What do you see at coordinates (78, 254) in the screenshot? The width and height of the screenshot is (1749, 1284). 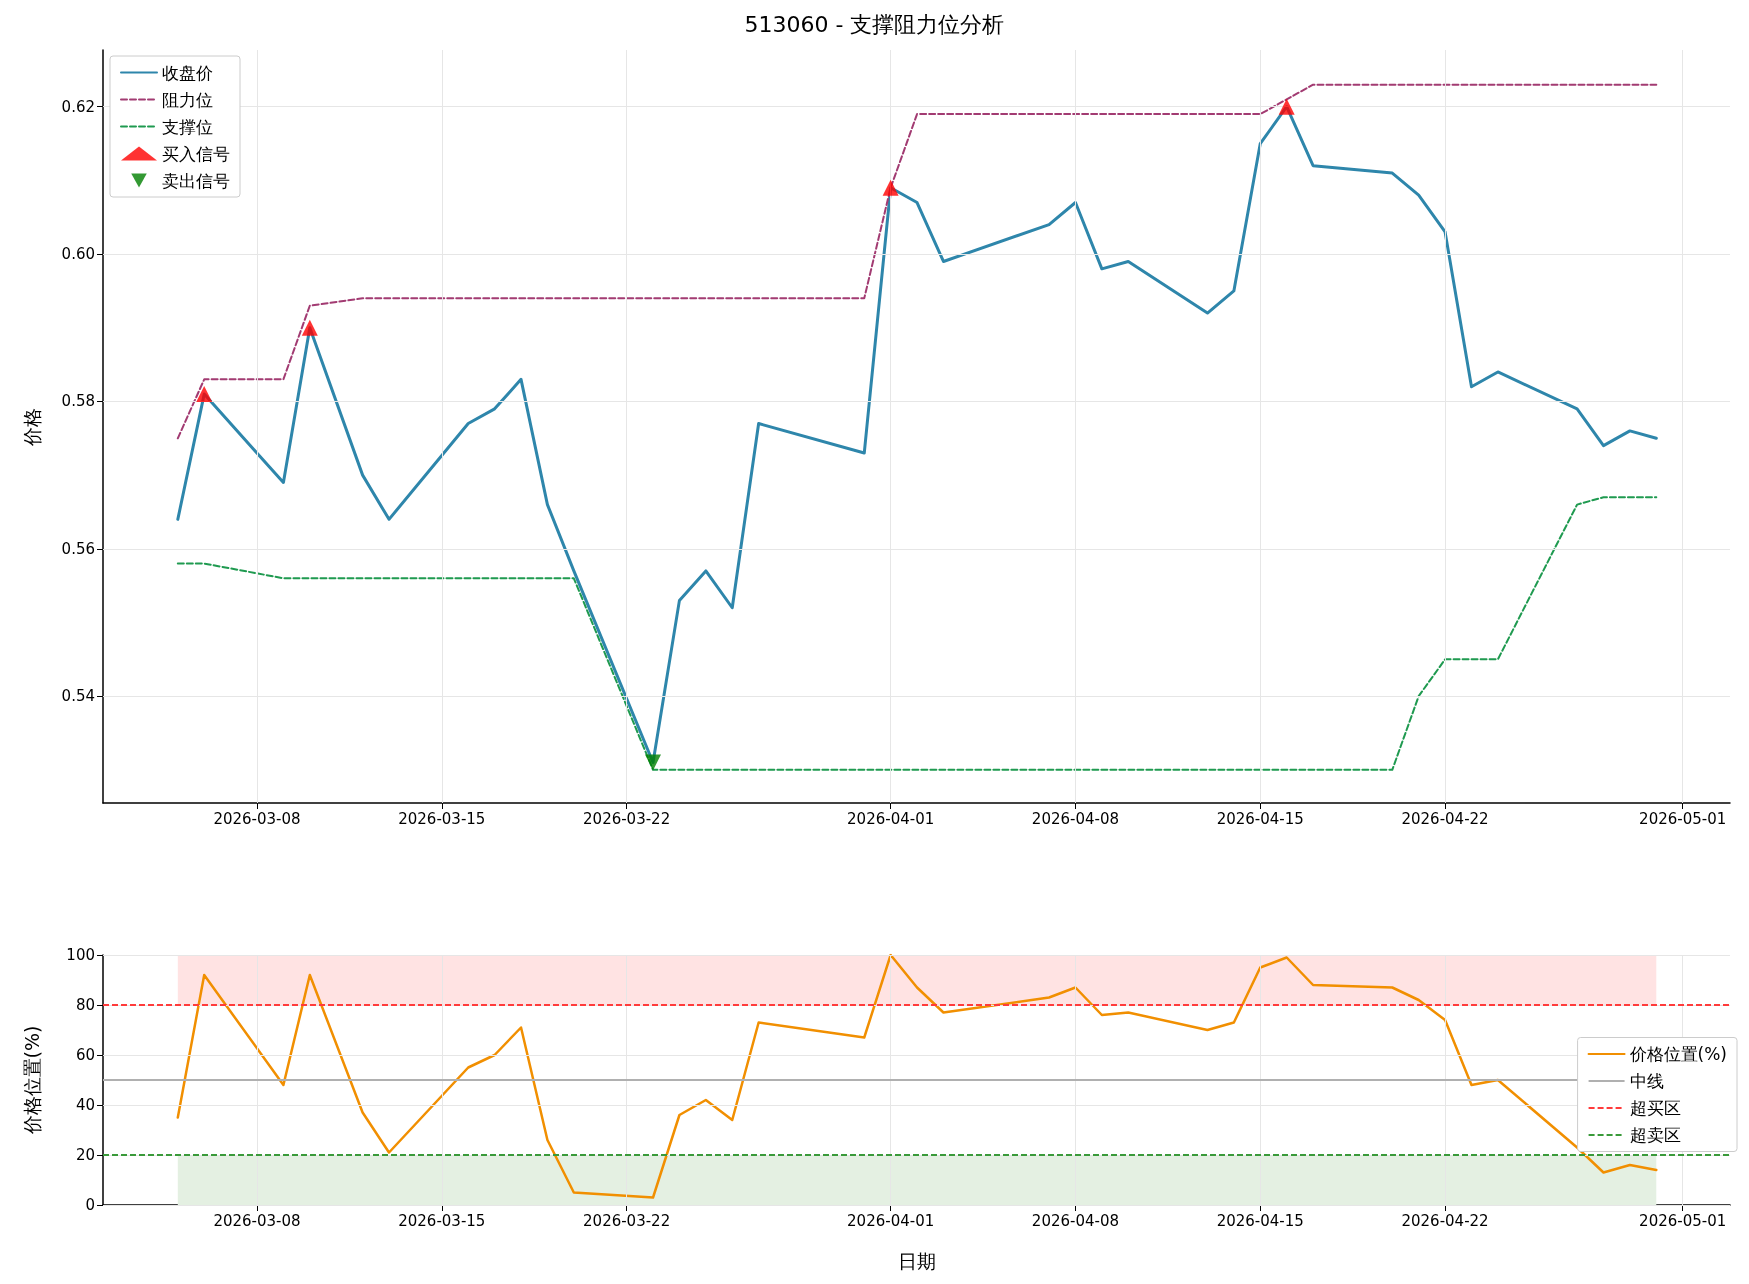 I see `y-tick-label: 0.60` at bounding box center [78, 254].